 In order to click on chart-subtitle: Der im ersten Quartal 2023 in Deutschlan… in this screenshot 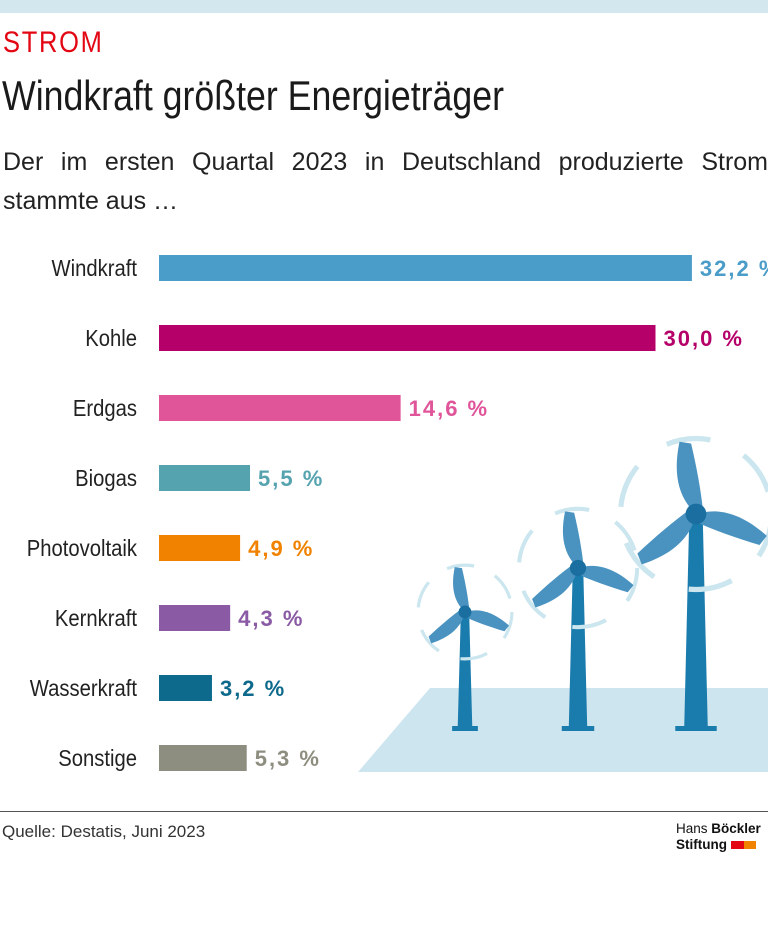, I will do `click(385, 181)`.